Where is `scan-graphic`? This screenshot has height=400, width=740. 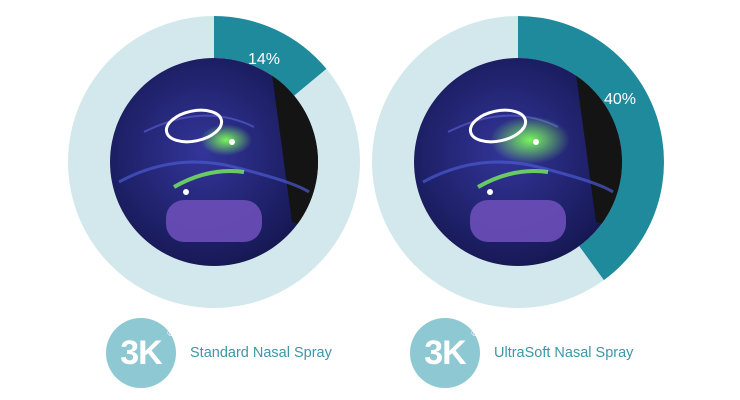 scan-graphic is located at coordinates (214, 162).